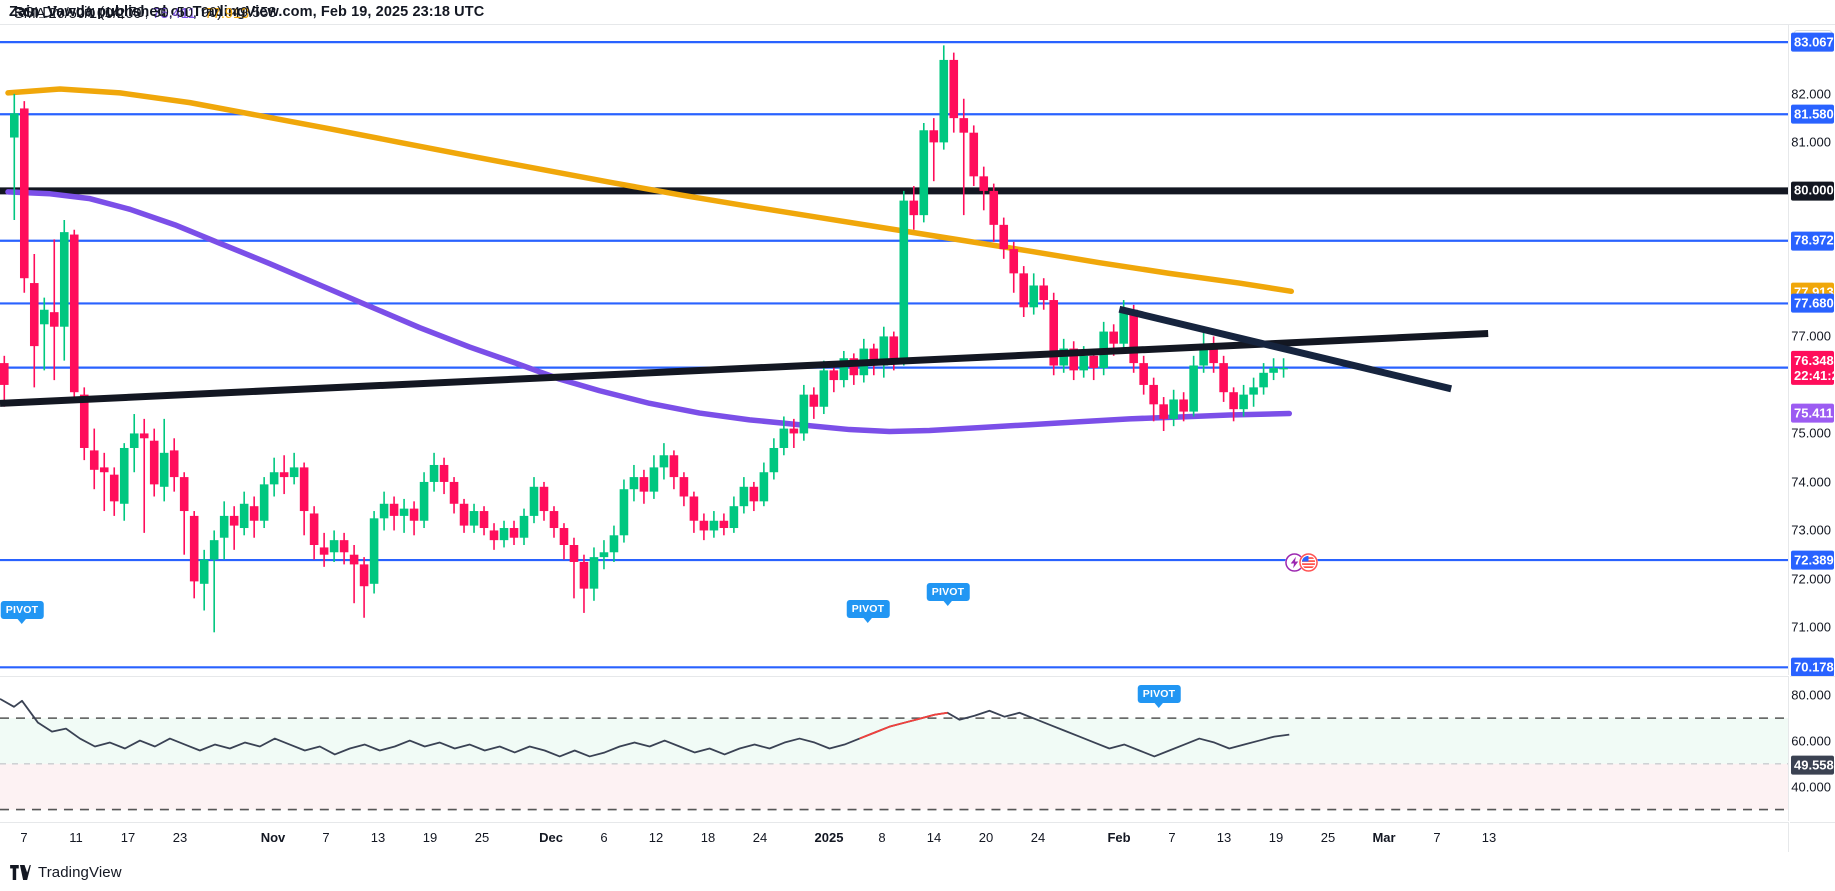 This screenshot has height=891, width=1835. What do you see at coordinates (20, 872) in the screenshot?
I see `tradingview-logo-icon` at bounding box center [20, 872].